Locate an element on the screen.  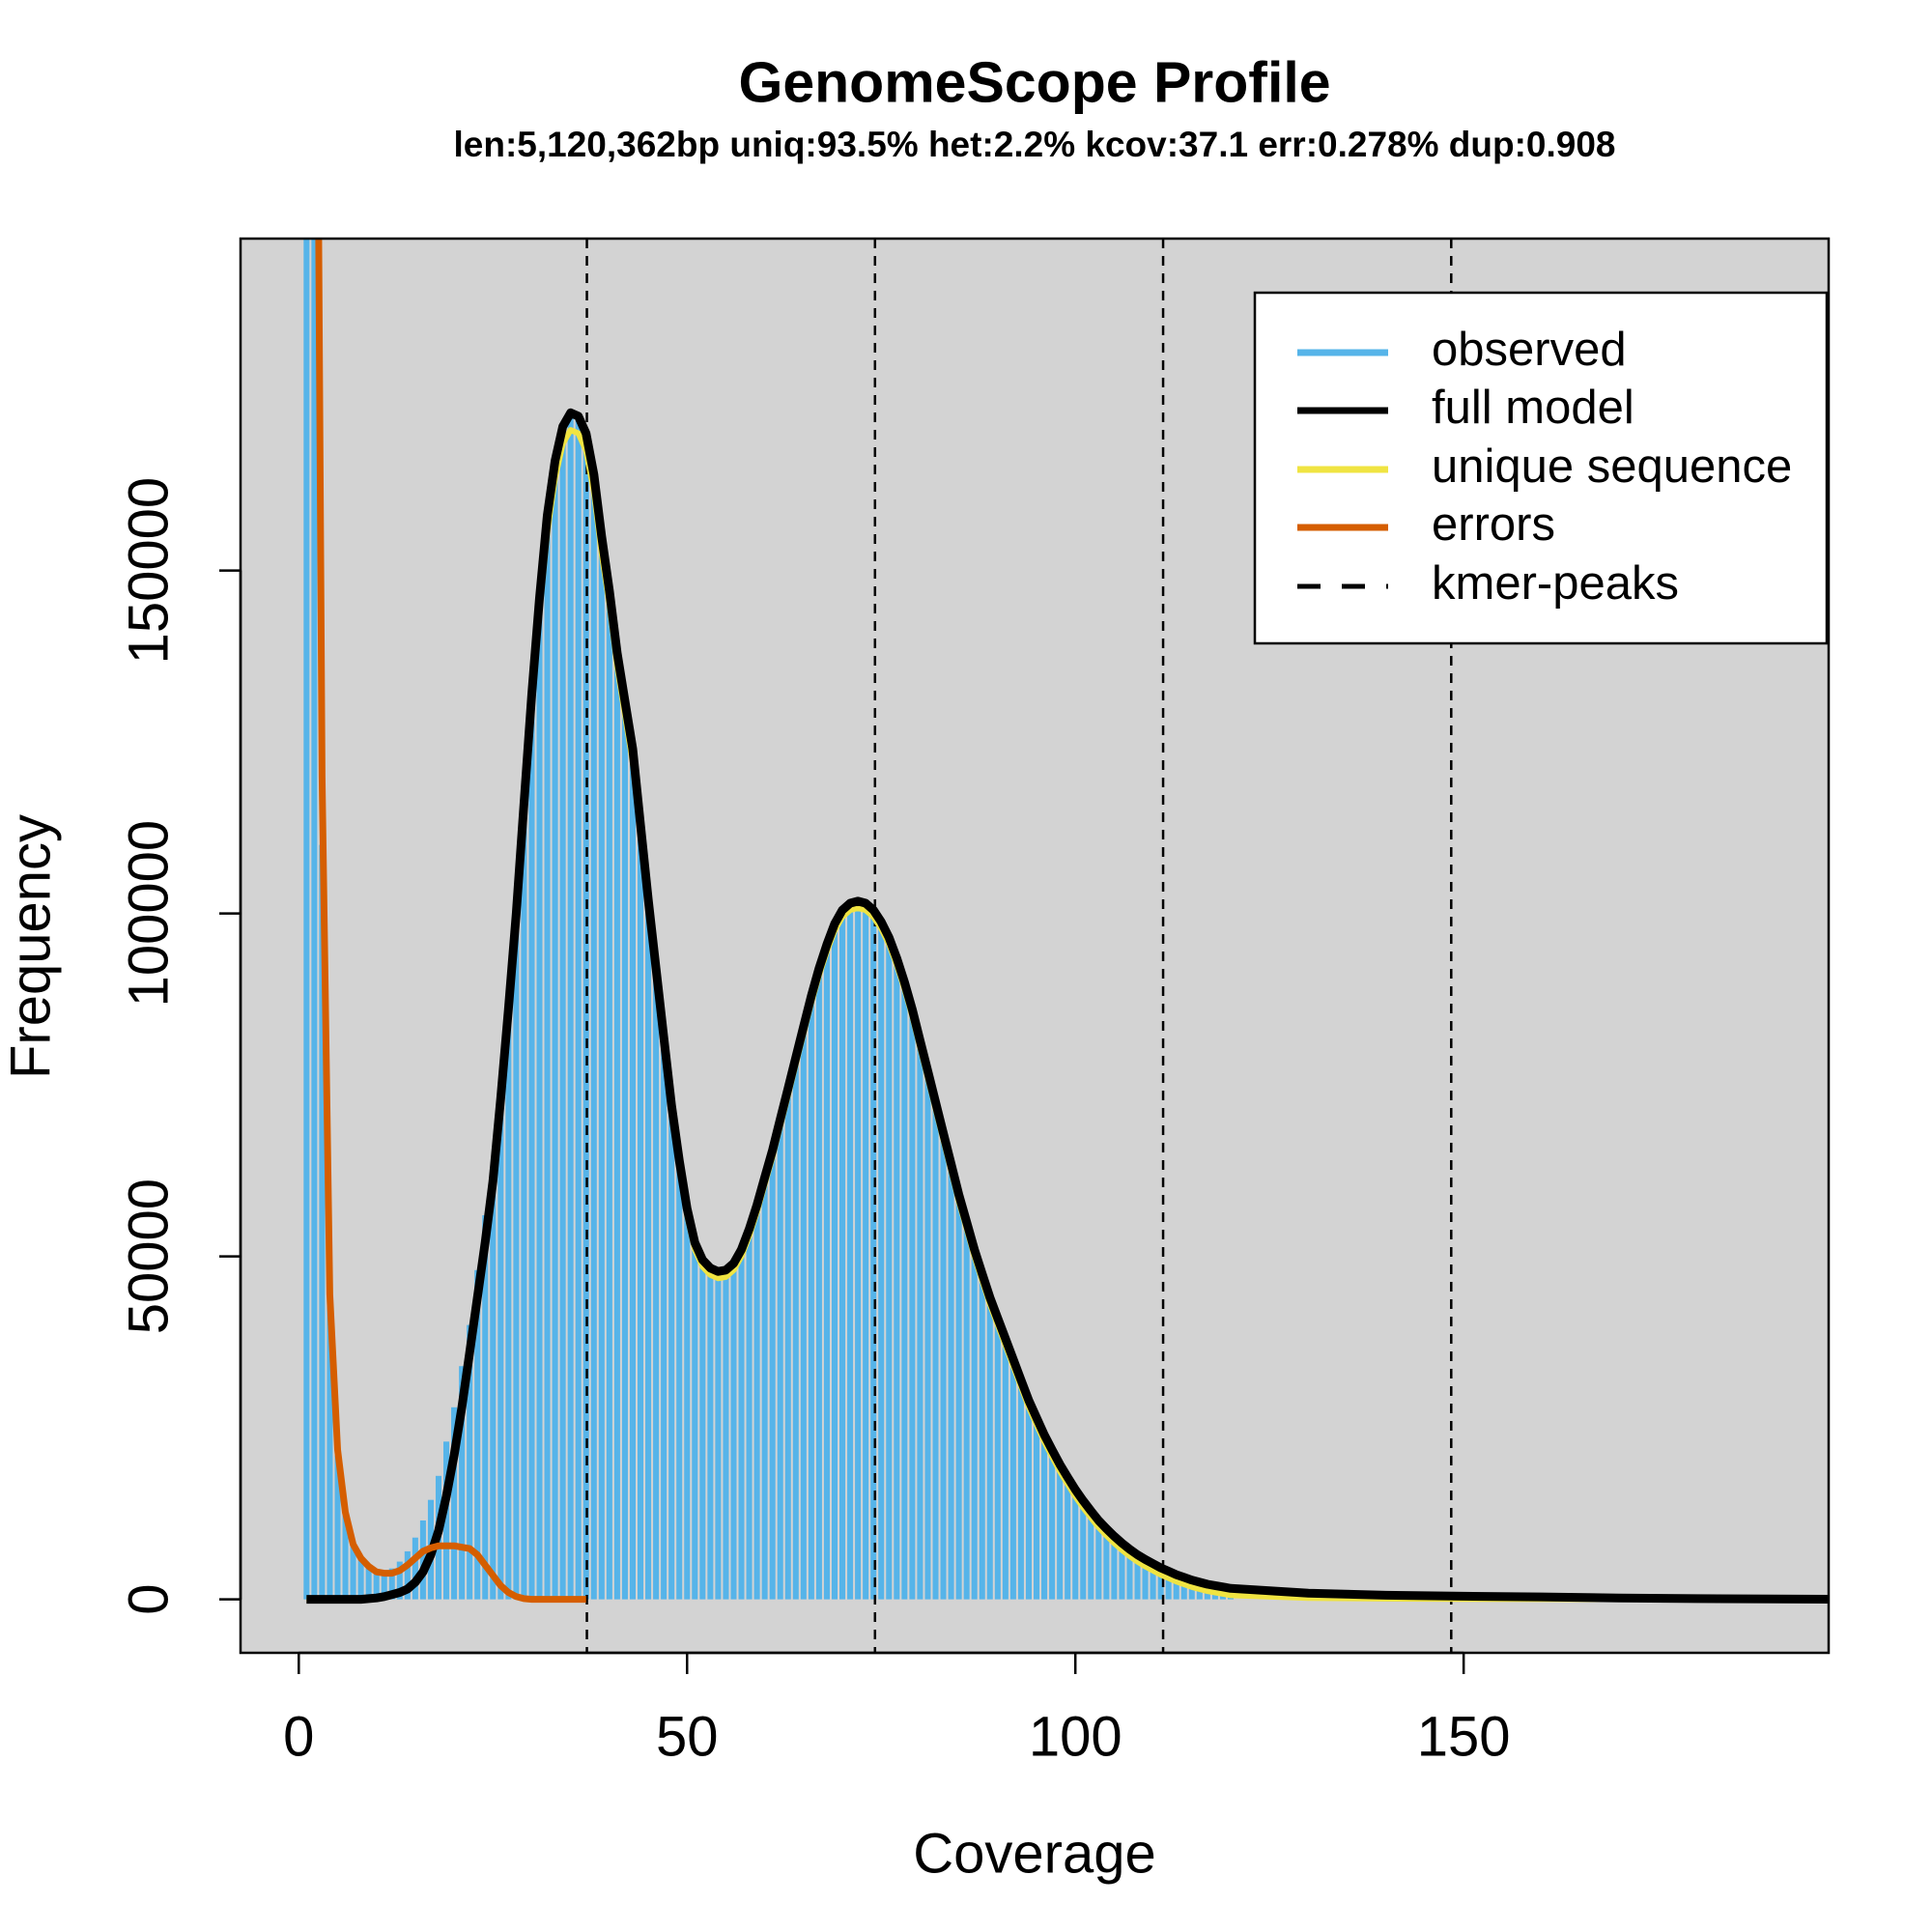
legend-label: errors is located at coordinates (1493, 524).